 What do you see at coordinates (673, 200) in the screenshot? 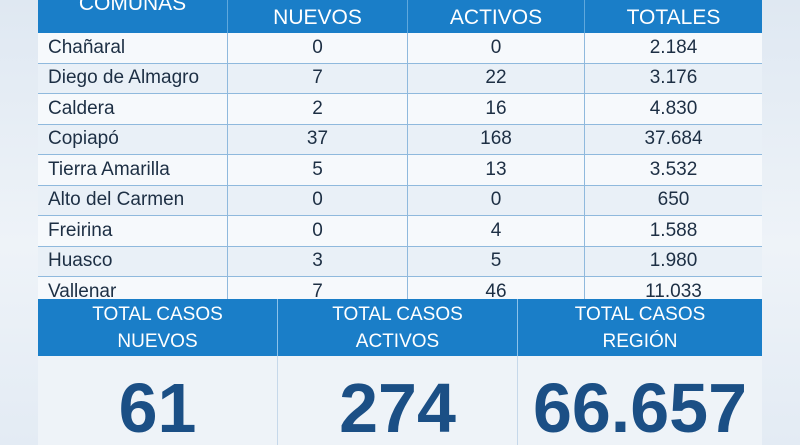
I see `cell-totales: 650` at bounding box center [673, 200].